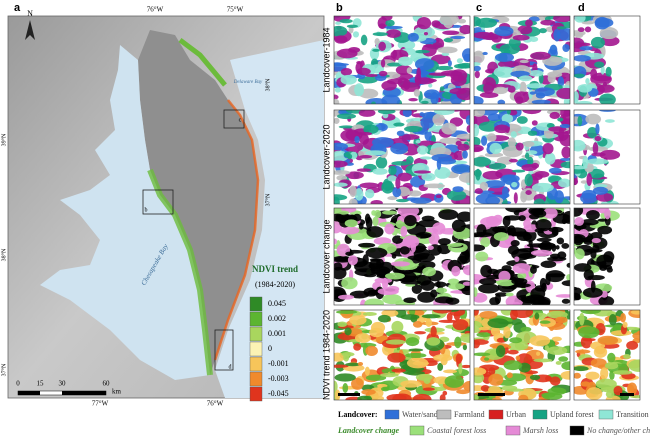 The width and height of the screenshot is (650, 438). What do you see at coordinates (469, 414) in the screenshot?
I see `legend-label: Farmland` at bounding box center [469, 414].